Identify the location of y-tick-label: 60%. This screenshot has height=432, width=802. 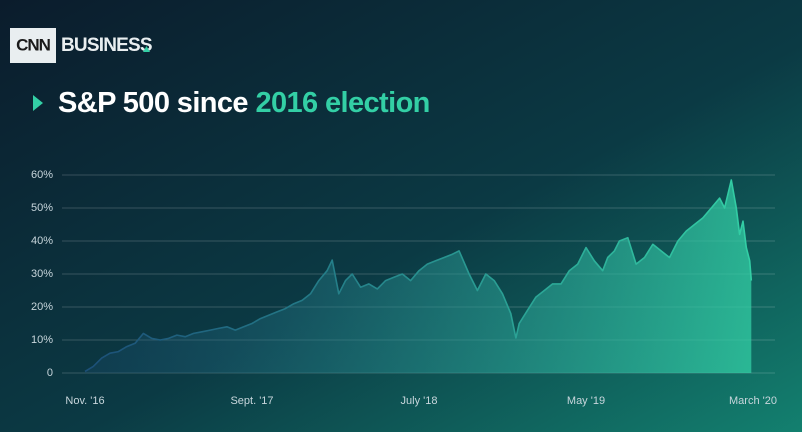
(42, 175).